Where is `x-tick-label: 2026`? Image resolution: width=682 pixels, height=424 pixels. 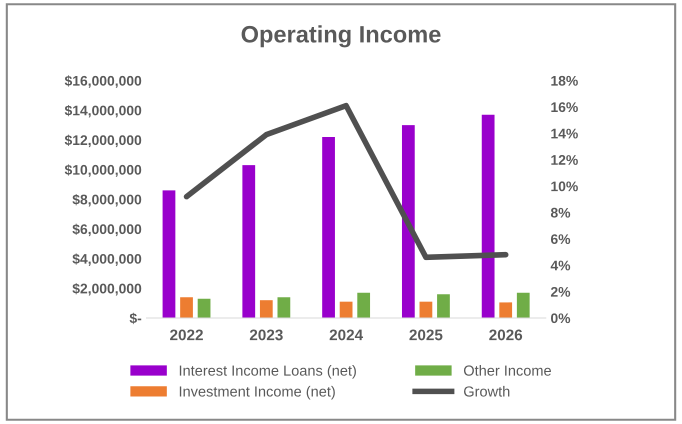 x-tick-label: 2026 is located at coordinates (505, 335).